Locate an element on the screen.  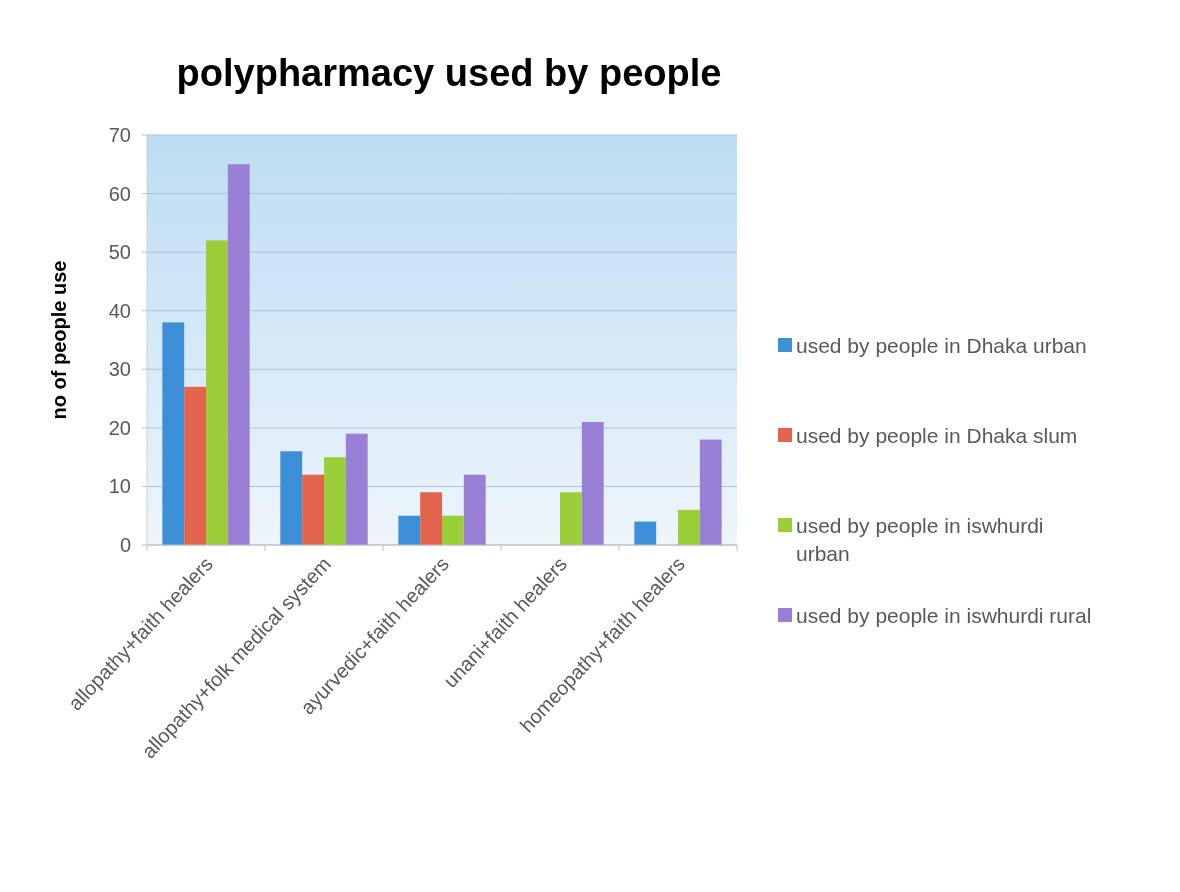
y-tick-label: 30 is located at coordinates (119, 369).